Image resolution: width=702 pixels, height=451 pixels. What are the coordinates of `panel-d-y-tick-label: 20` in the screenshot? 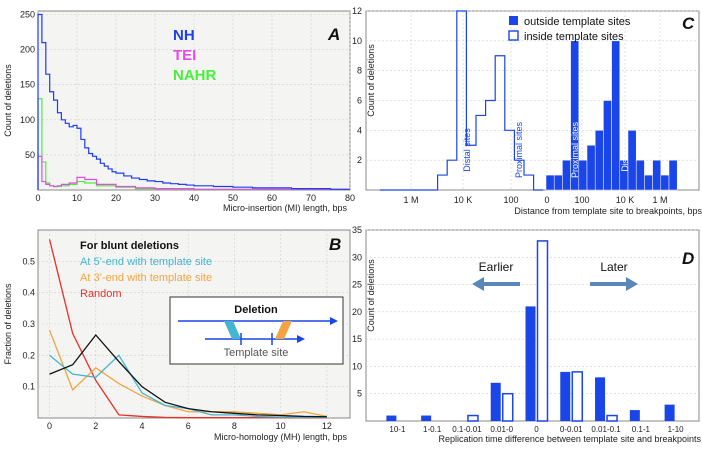 It's located at (357, 312).